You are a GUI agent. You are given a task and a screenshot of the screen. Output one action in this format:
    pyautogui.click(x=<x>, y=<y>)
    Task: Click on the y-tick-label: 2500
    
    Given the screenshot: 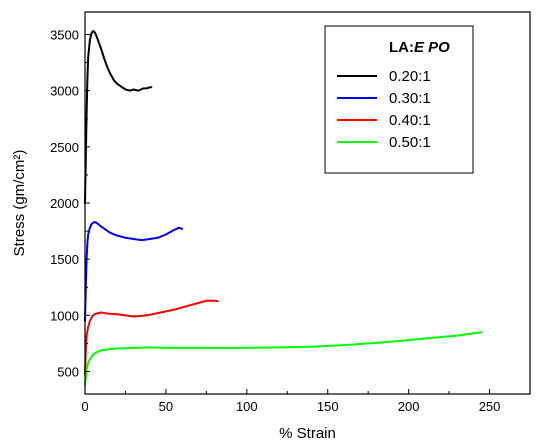 What is the action you would take?
    pyautogui.click(x=64, y=147)
    